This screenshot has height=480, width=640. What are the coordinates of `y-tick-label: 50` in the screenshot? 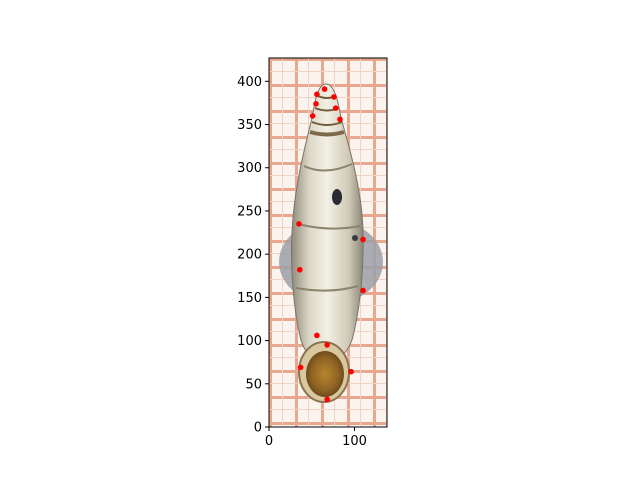 It's located at (253, 384).